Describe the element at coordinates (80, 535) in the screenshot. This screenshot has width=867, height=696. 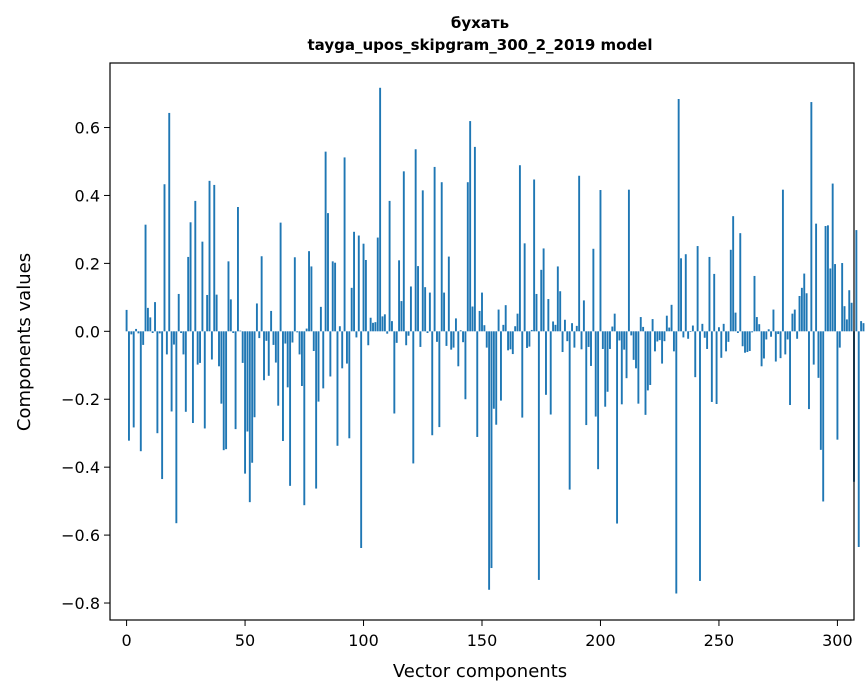
I see `y-tick-label: −0.6` at that location.